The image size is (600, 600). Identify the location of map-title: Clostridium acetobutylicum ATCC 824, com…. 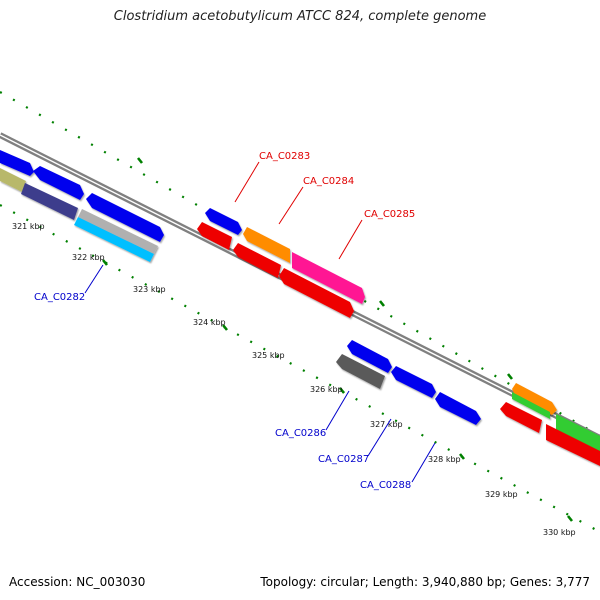
(300, 16).